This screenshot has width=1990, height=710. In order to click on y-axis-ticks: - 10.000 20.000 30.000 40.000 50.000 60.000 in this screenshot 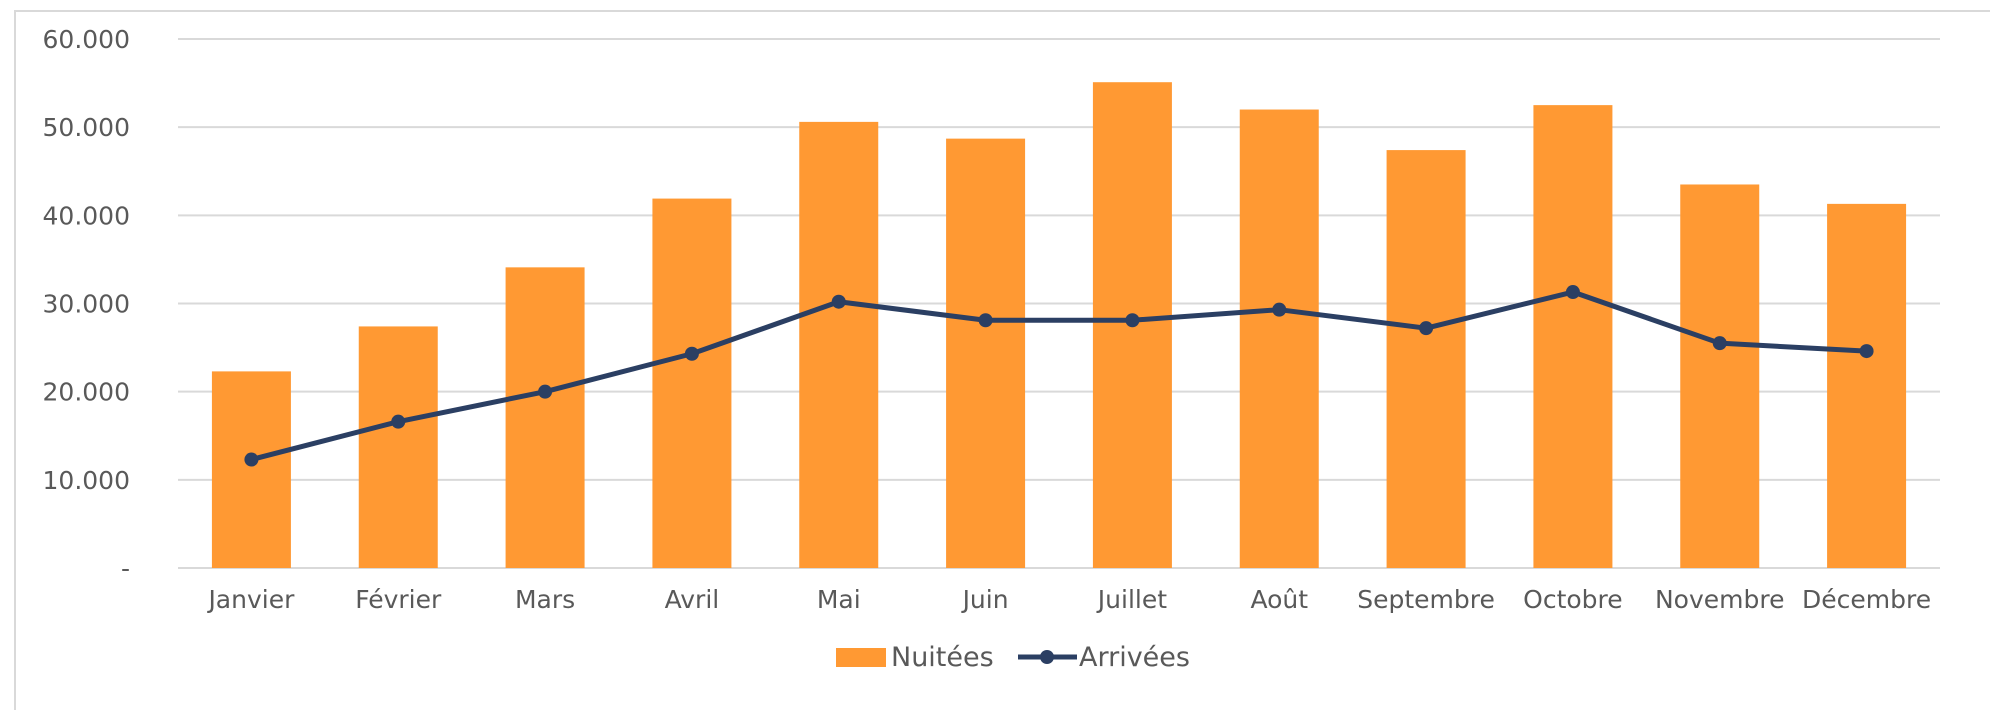, I will do `click(86, 304)`.